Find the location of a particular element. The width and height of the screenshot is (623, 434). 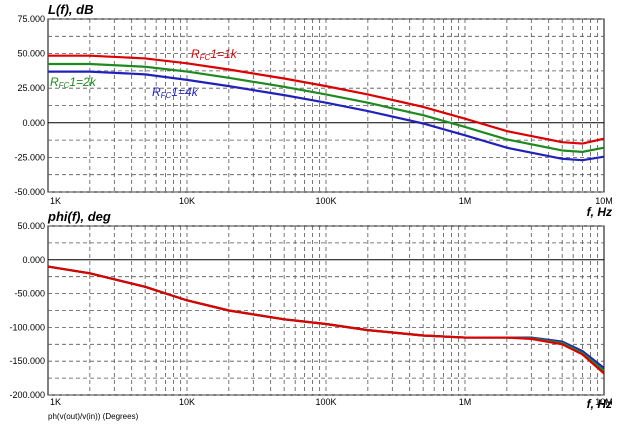

legend-label-value: 1=1k is located at coordinates (223, 54).